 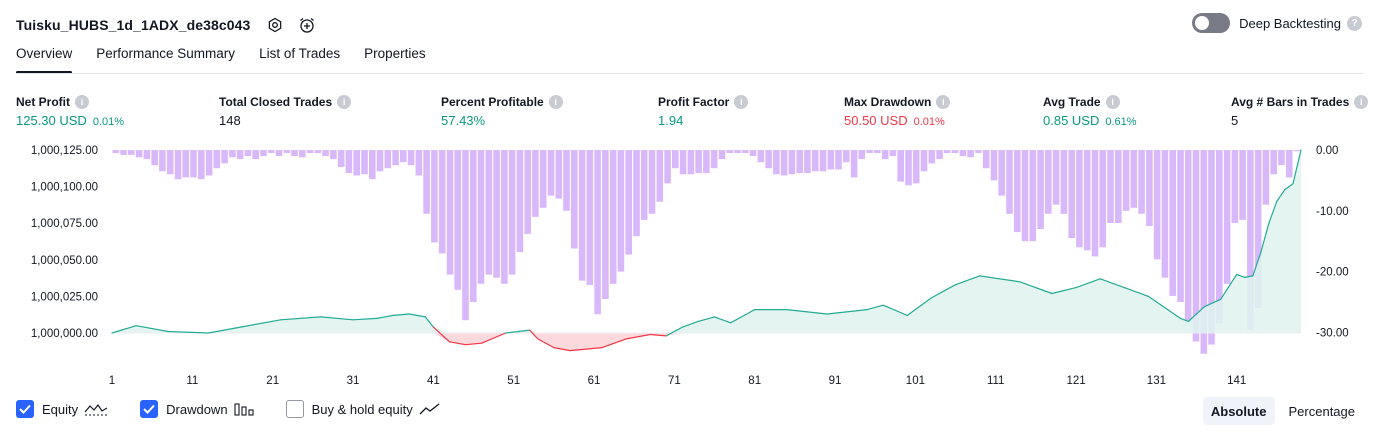 I want to click on x-axis-tick: 71, so click(x=674, y=381).